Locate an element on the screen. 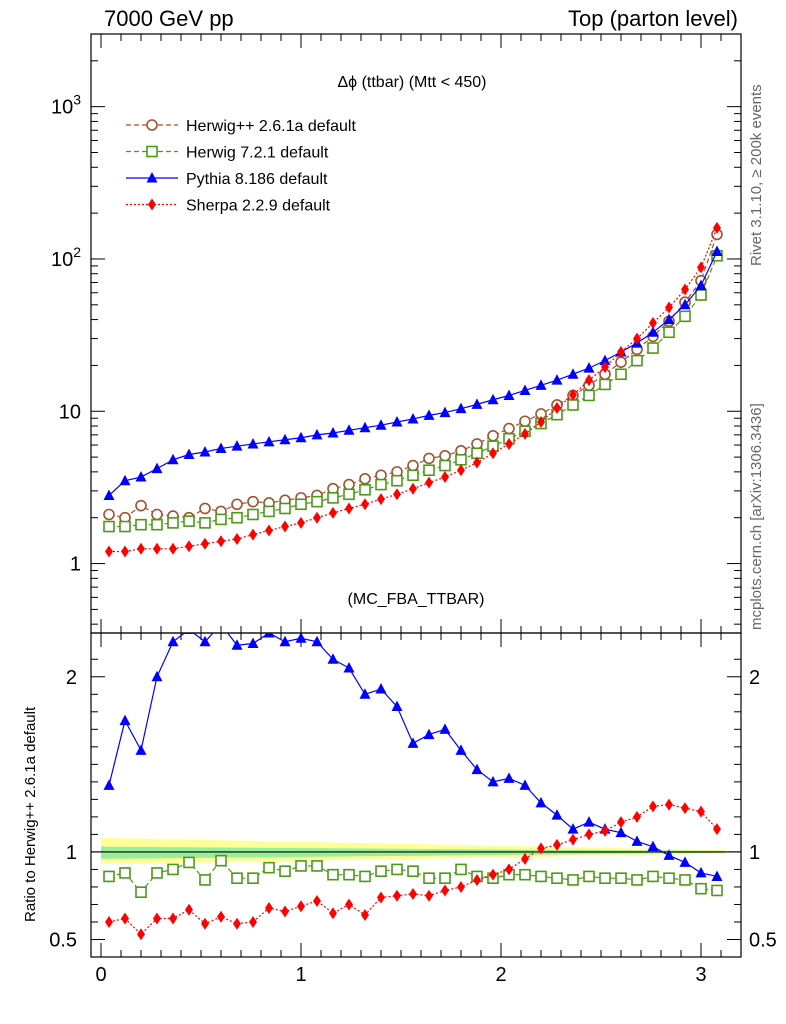  main-ytick-label: 1 is located at coordinates (75, 565).